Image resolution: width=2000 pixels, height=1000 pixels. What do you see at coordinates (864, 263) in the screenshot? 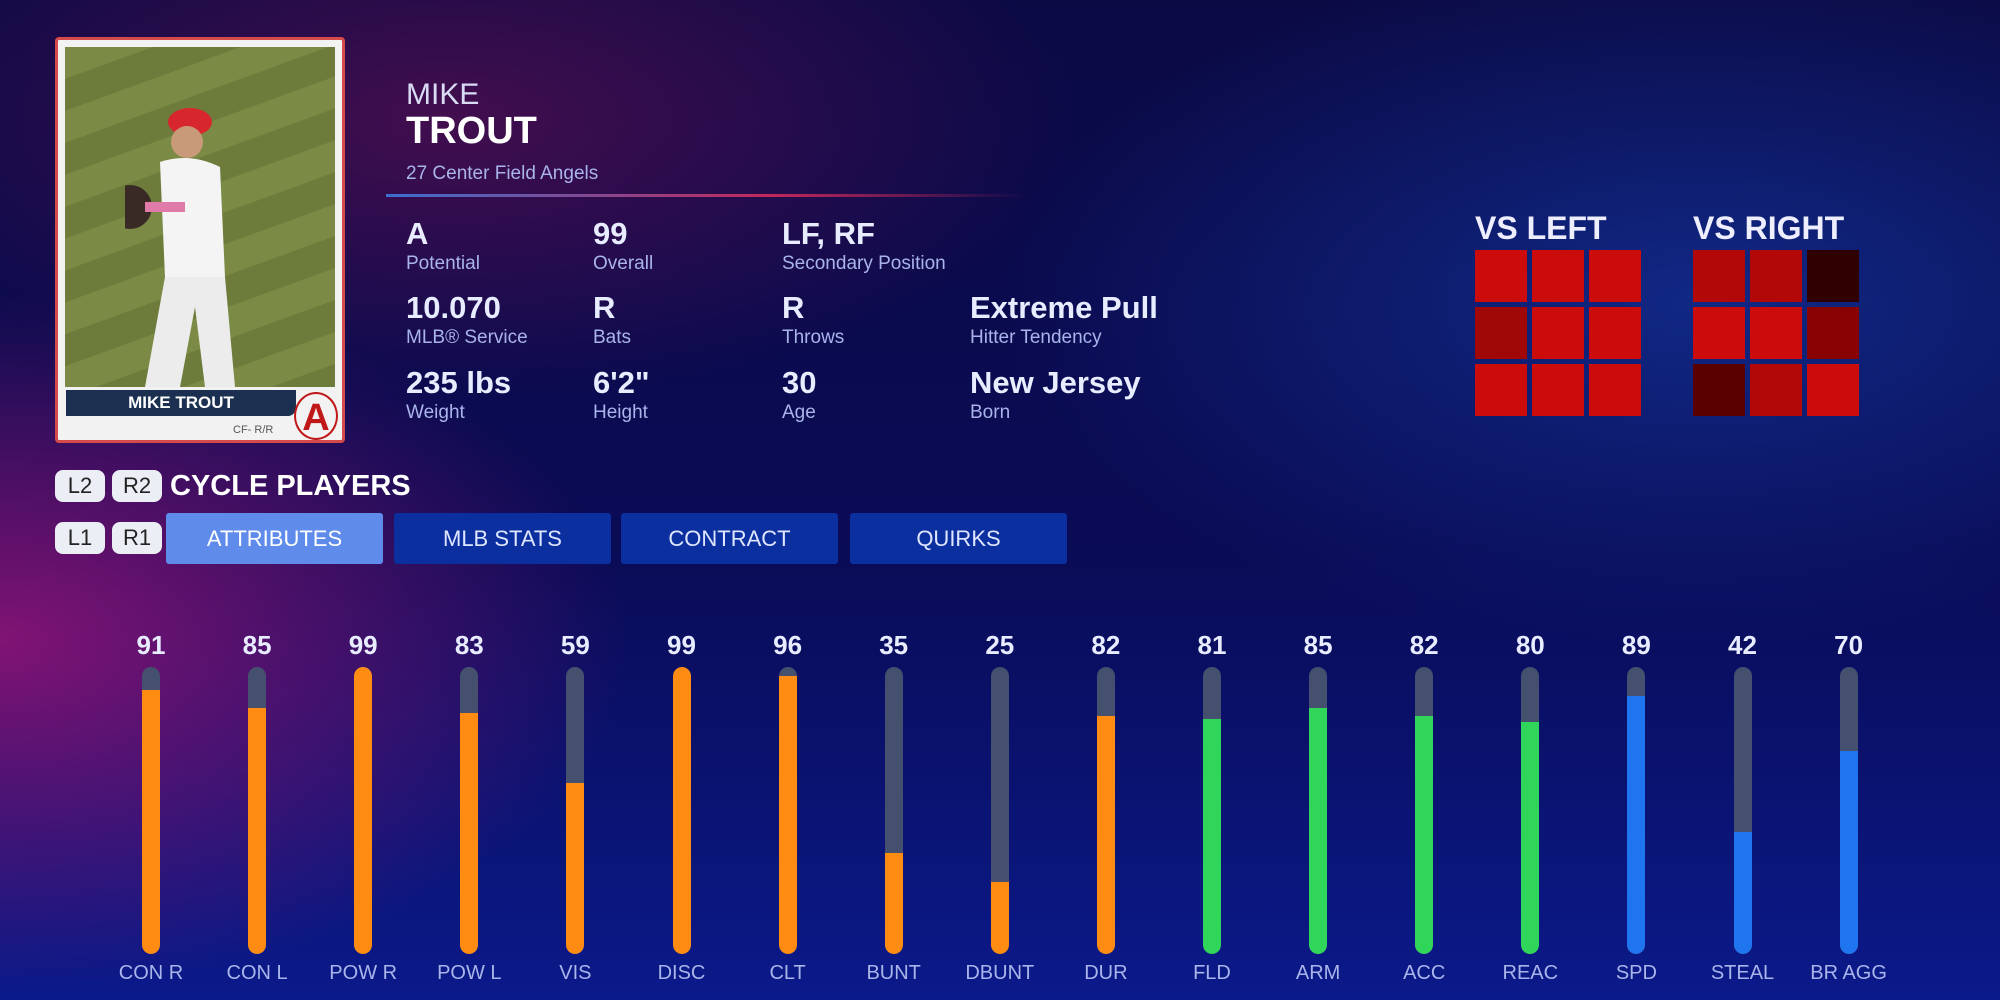
I see `stat-label: Secondary Position` at bounding box center [864, 263].